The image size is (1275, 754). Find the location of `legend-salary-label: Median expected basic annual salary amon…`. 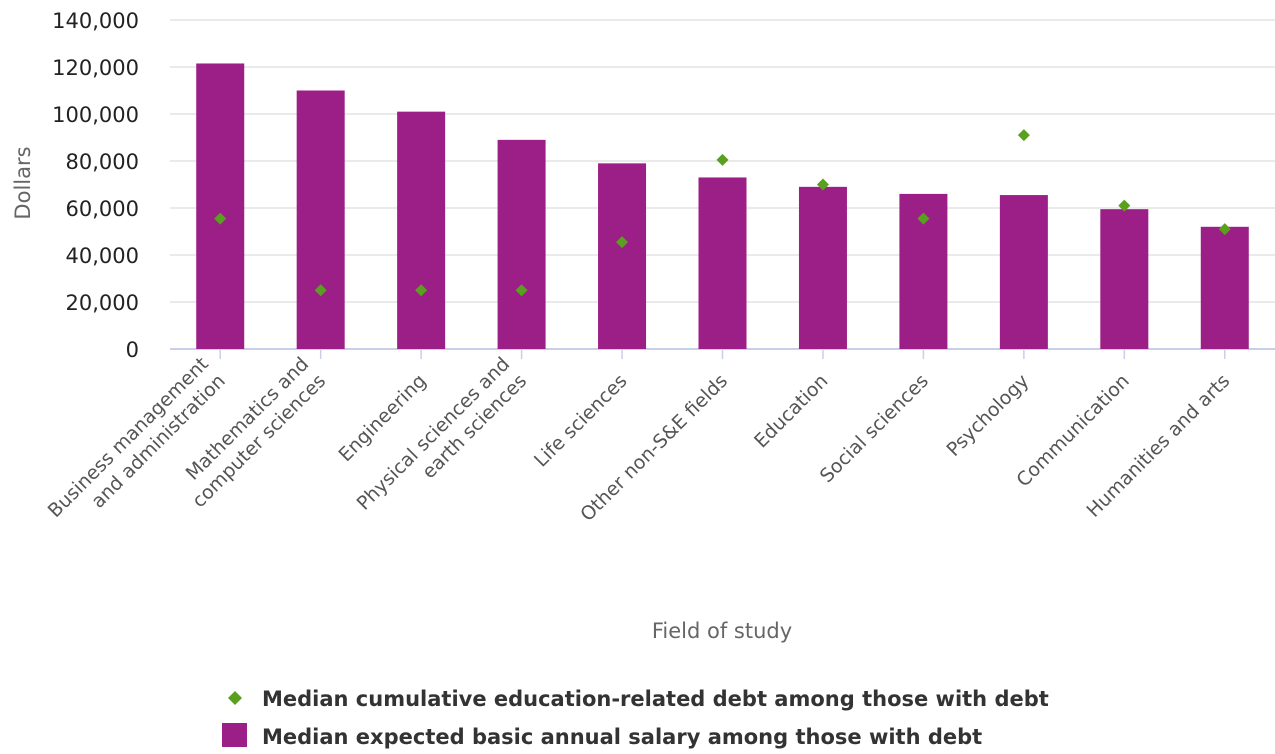

legend-salary-label: Median expected basic annual salary amon… is located at coordinates (622, 737).